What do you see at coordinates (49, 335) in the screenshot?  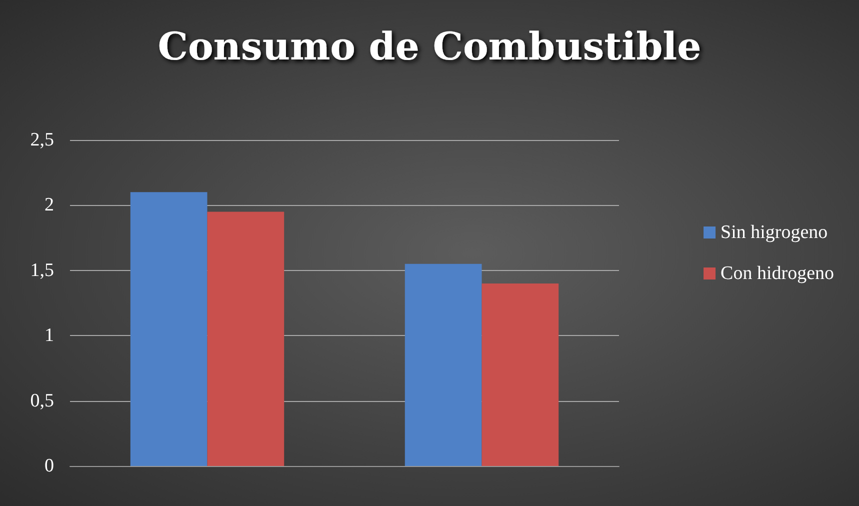 I see `y-tick-label: 1` at bounding box center [49, 335].